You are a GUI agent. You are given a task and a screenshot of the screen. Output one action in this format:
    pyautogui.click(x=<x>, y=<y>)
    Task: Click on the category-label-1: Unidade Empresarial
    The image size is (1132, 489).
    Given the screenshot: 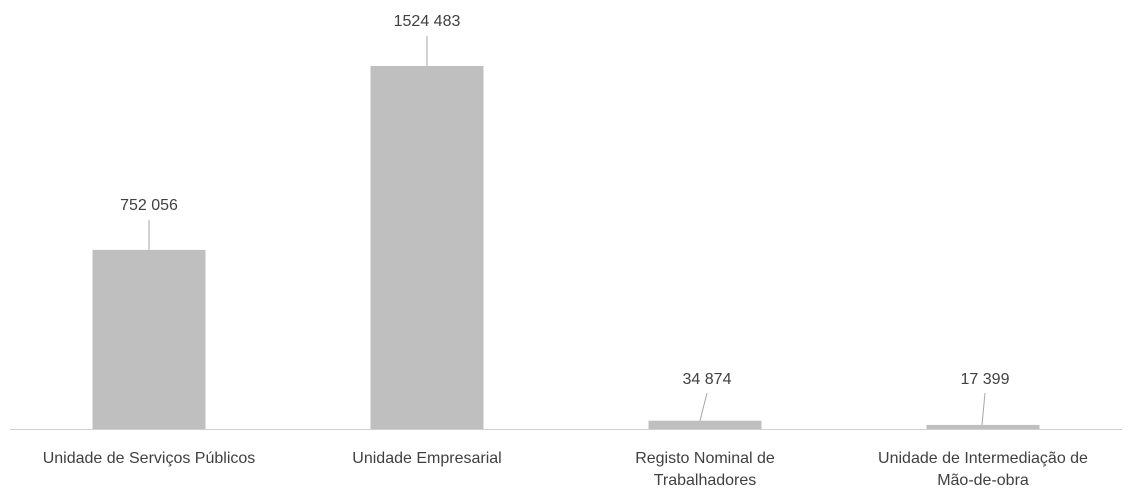 What is the action you would take?
    pyautogui.click(x=426, y=458)
    